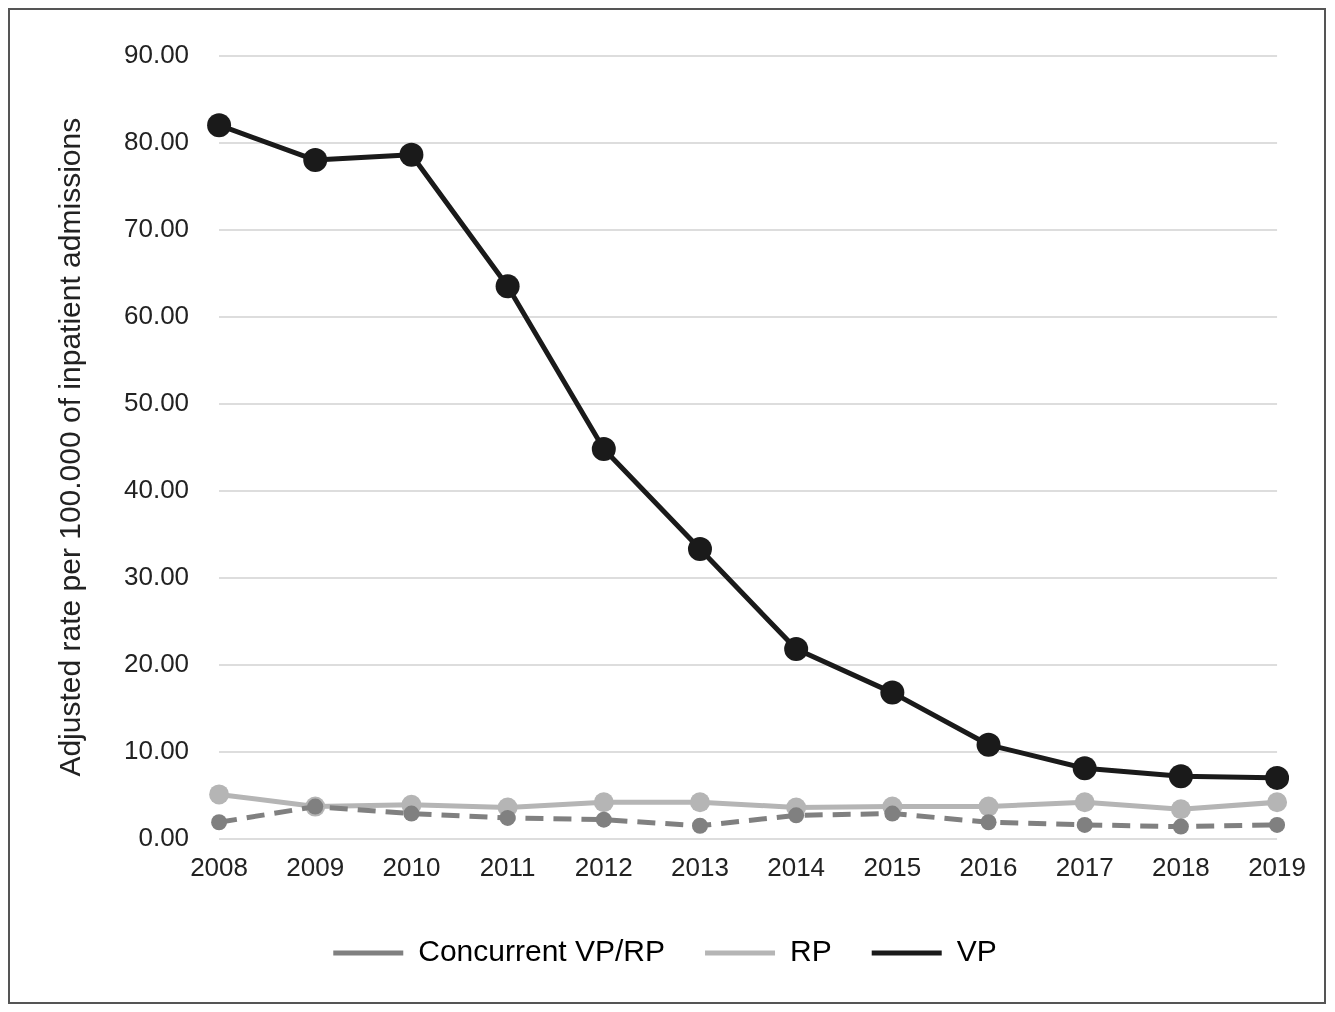 The width and height of the screenshot is (1335, 1012). What do you see at coordinates (796, 866) in the screenshot?
I see `x-tick-label: 2014` at bounding box center [796, 866].